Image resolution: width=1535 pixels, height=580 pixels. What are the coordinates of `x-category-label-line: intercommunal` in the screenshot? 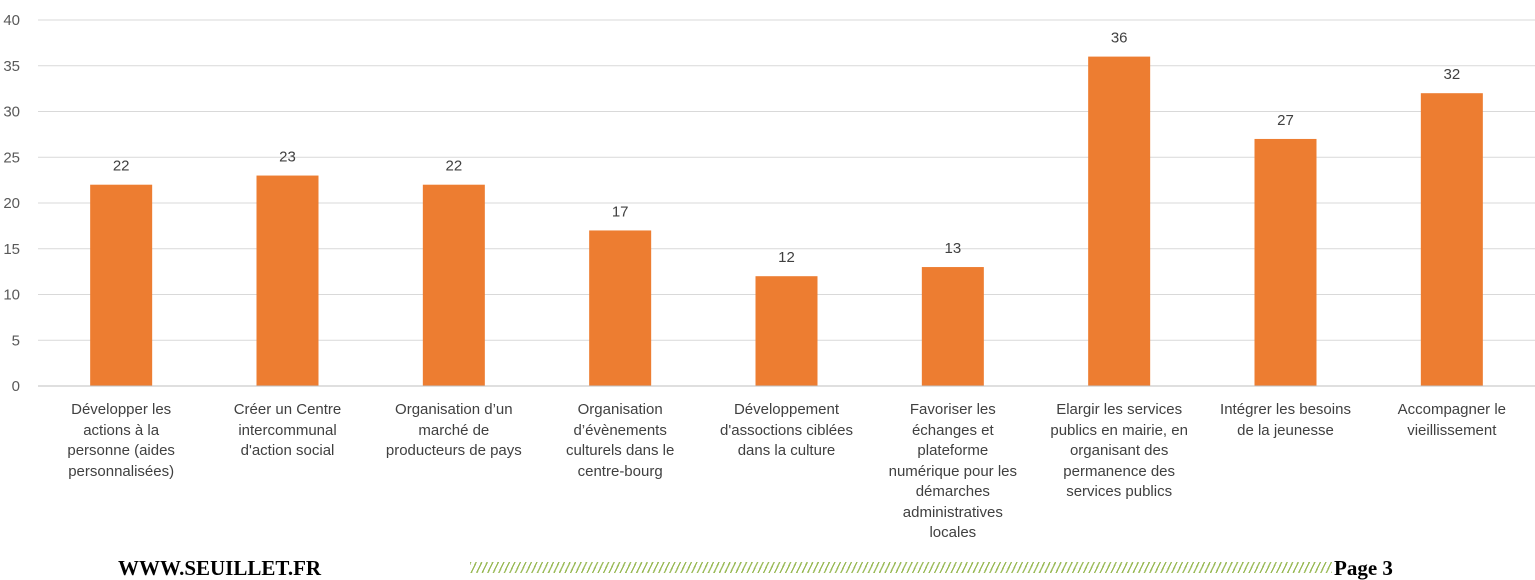 It's located at (287, 430).